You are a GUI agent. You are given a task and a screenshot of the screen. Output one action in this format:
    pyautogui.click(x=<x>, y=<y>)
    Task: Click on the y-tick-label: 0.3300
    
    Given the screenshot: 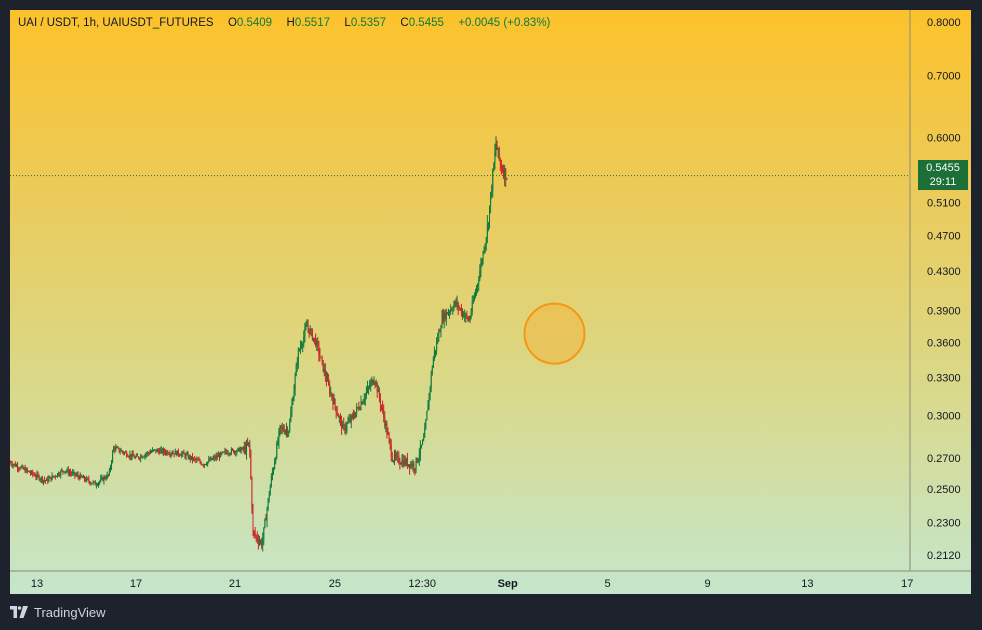 What is the action you would take?
    pyautogui.click(x=944, y=378)
    